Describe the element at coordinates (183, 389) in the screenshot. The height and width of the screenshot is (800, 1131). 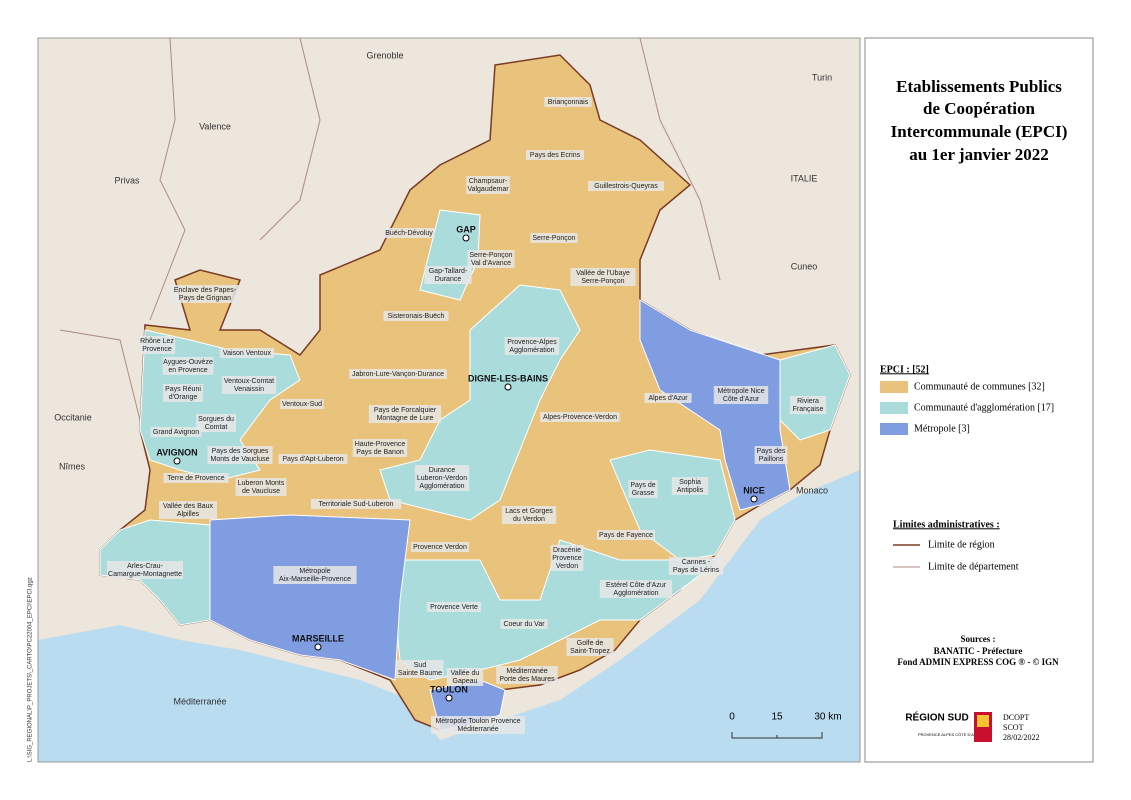
I see `epci-label: Pays Réuni` at that location.